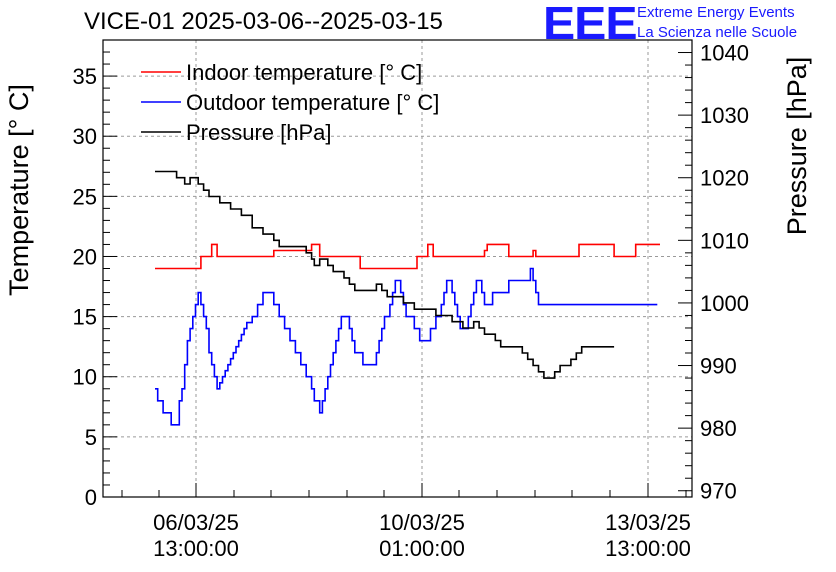  Describe the element at coordinates (312, 102) in the screenshot. I see `legend-label: Outdoor temperature [° C]` at that location.